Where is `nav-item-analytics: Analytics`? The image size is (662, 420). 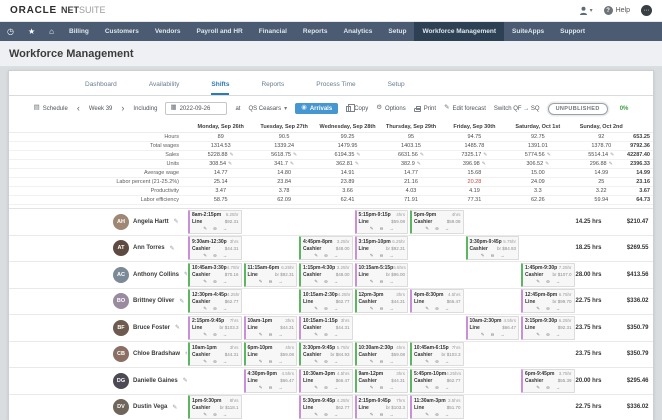 nav-item-analytics: Analytics is located at coordinates (358, 31).